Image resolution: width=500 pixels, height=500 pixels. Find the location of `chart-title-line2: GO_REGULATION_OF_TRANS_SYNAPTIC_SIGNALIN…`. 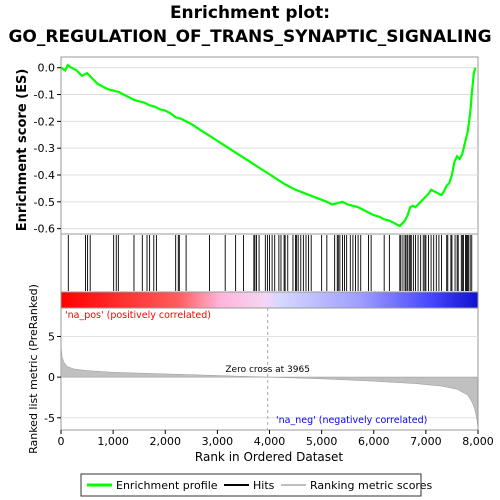

chart-title-line2: GO_REGULATION_OF_TRANS_SYNAPTIC_SIGNALIN… is located at coordinates (250, 37).